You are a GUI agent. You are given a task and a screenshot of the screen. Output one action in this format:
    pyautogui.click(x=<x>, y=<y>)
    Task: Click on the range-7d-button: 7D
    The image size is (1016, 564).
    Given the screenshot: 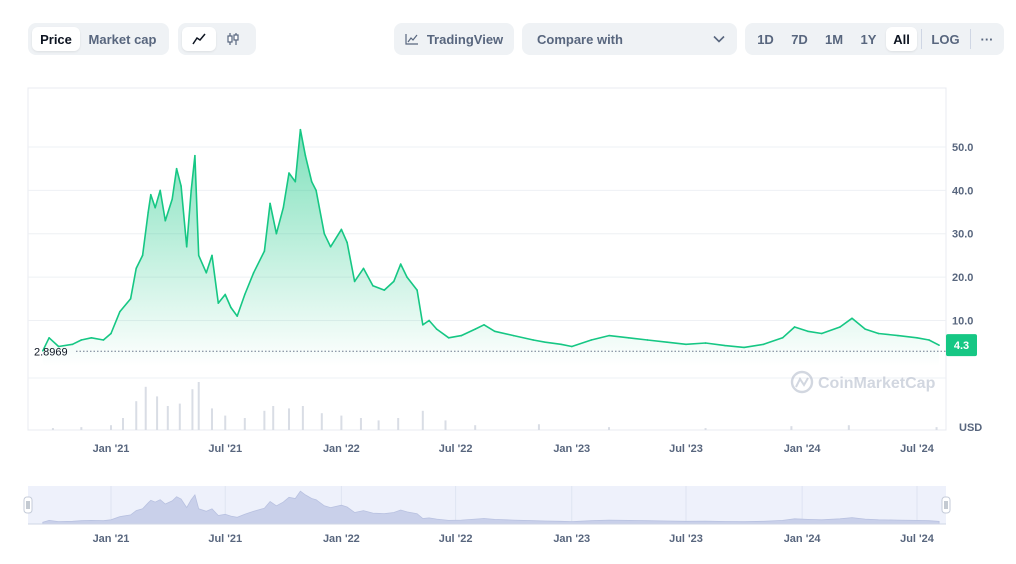 What is the action you would take?
    pyautogui.click(x=799, y=39)
    